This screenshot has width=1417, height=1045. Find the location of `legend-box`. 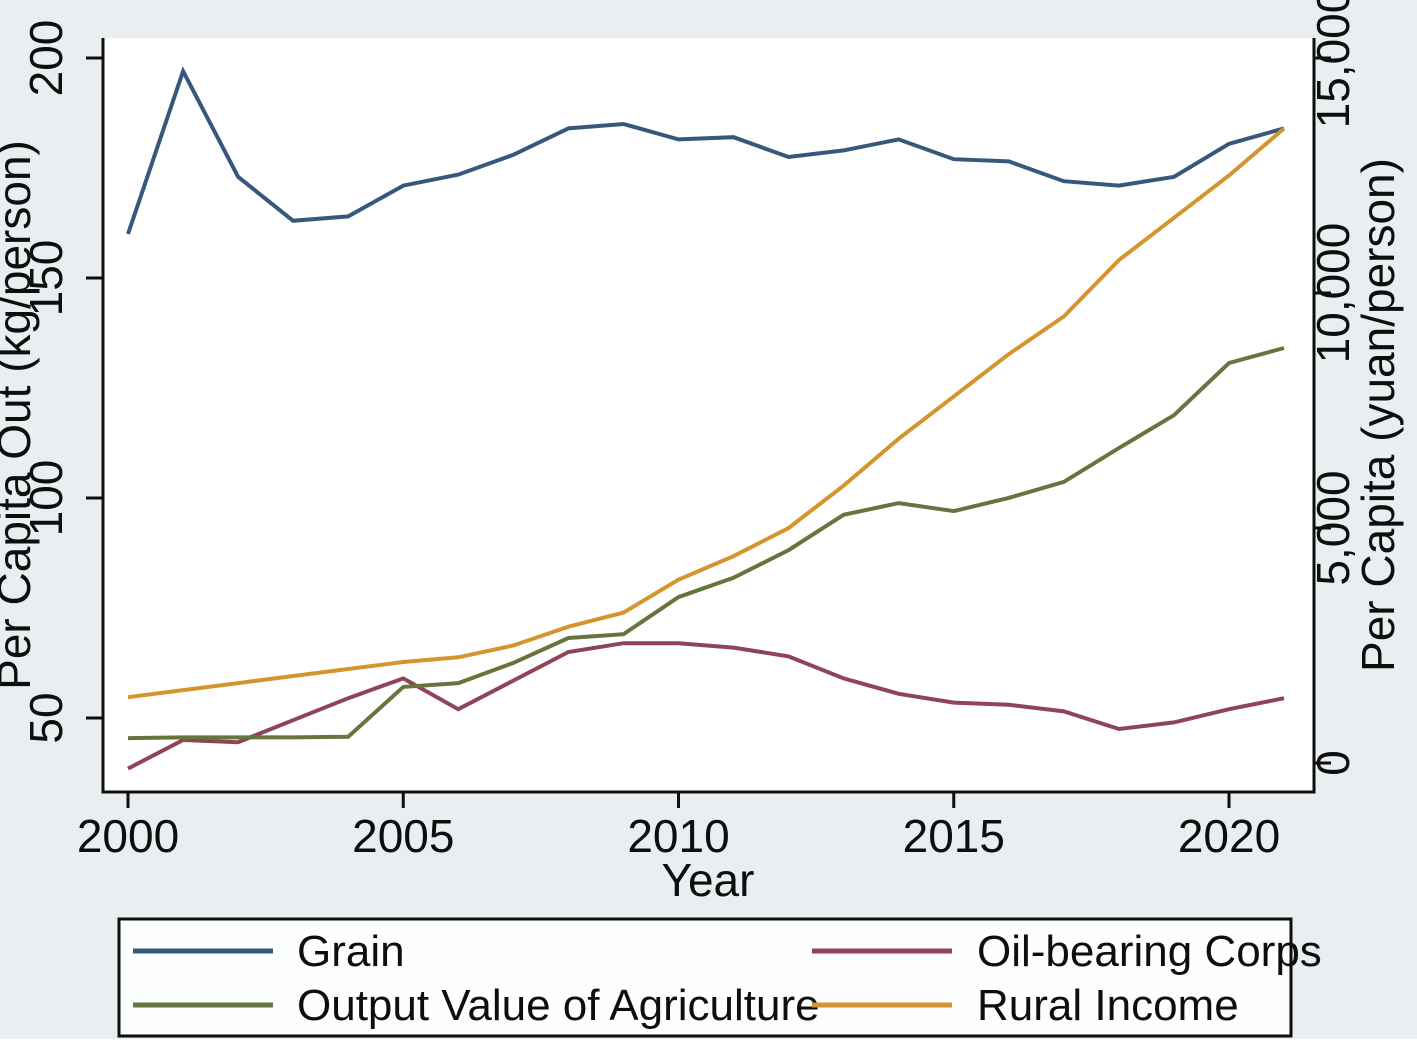

legend-box is located at coordinates (705, 977).